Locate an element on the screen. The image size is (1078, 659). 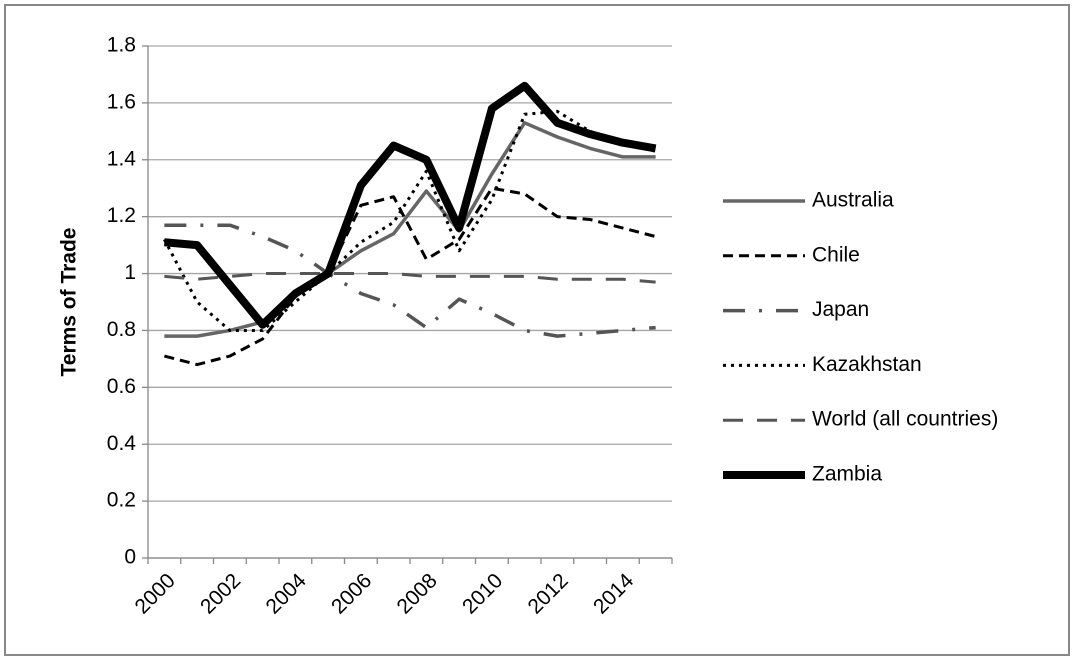
y-tick-label: 1.2 is located at coordinates (121, 215).